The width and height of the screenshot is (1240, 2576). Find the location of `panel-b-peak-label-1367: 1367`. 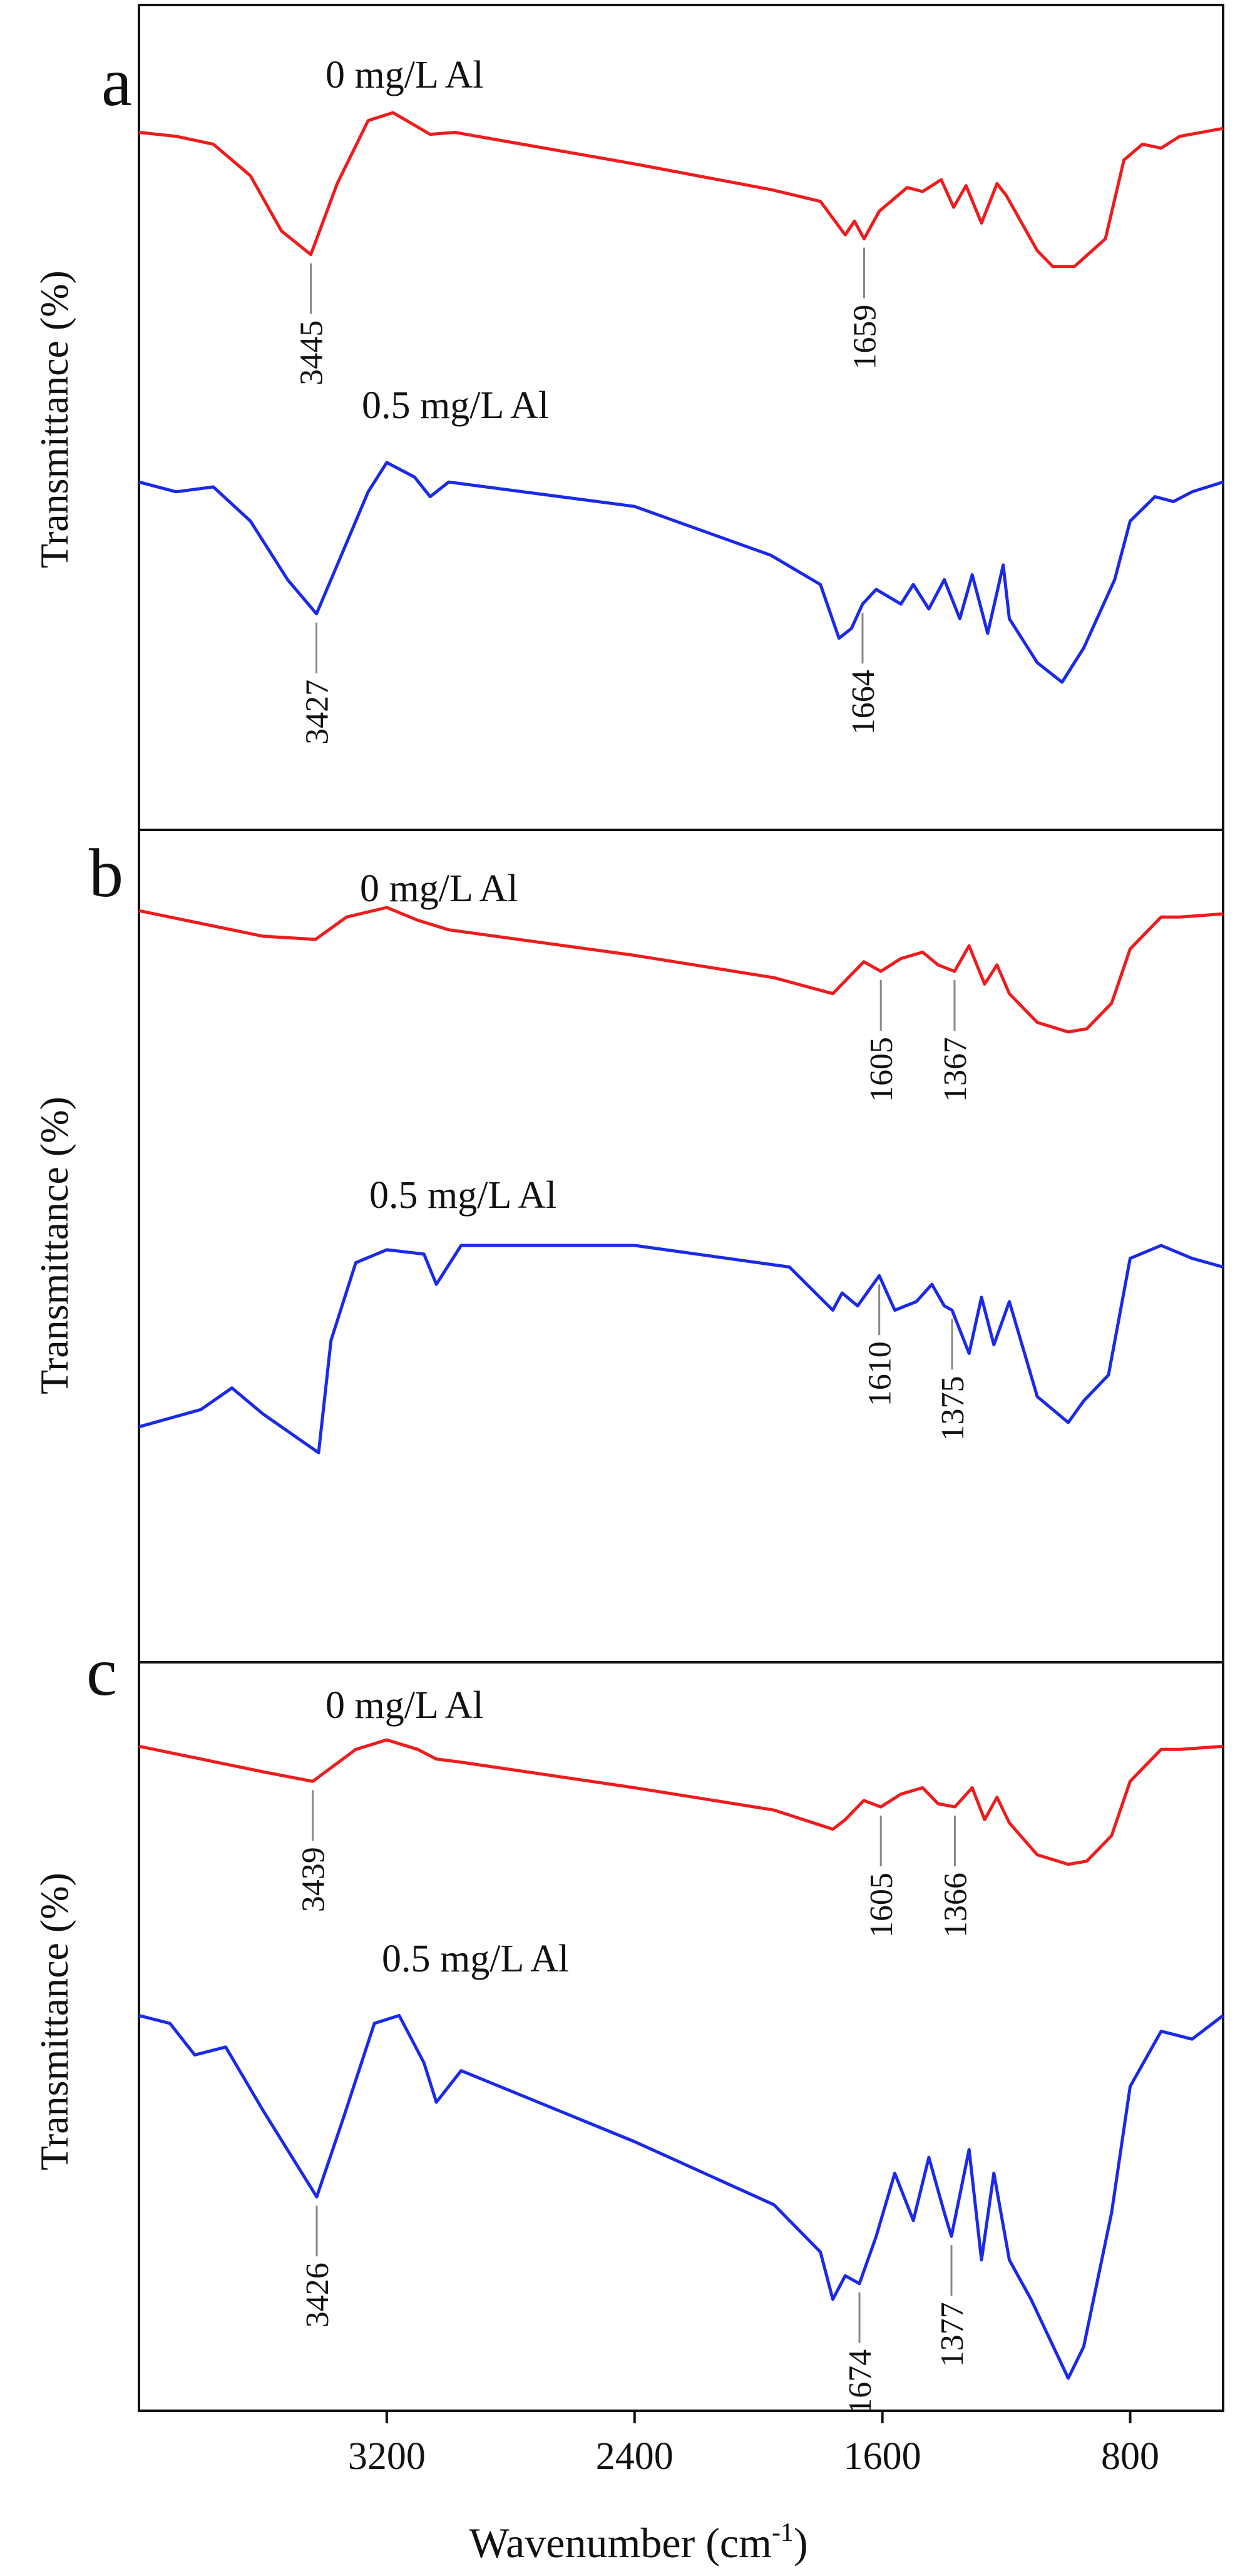

panel-b-peak-label-1367: 1367 is located at coordinates (956, 1069).